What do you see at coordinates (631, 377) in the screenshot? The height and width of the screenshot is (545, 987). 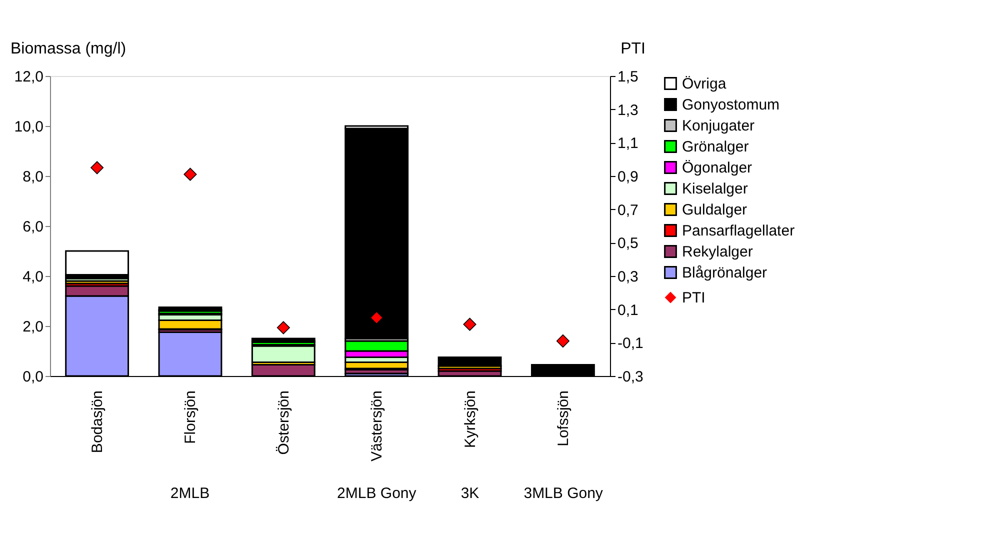 I see `y2-tick-label: -0,3` at bounding box center [631, 377].